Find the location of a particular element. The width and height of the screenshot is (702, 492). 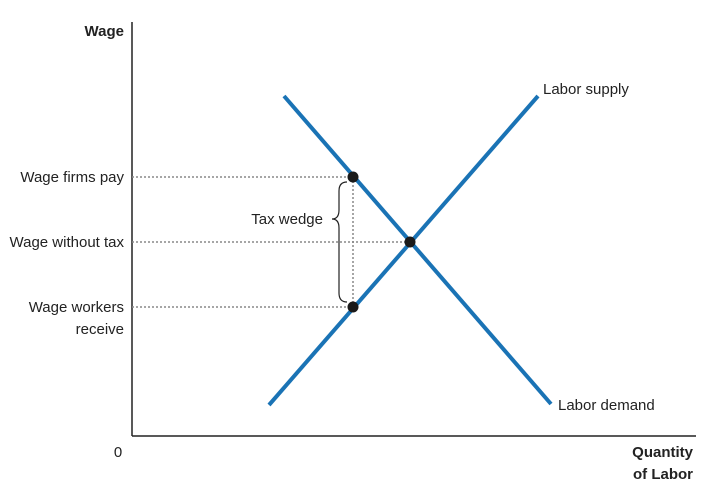

point-equilibrium is located at coordinates (410, 242).